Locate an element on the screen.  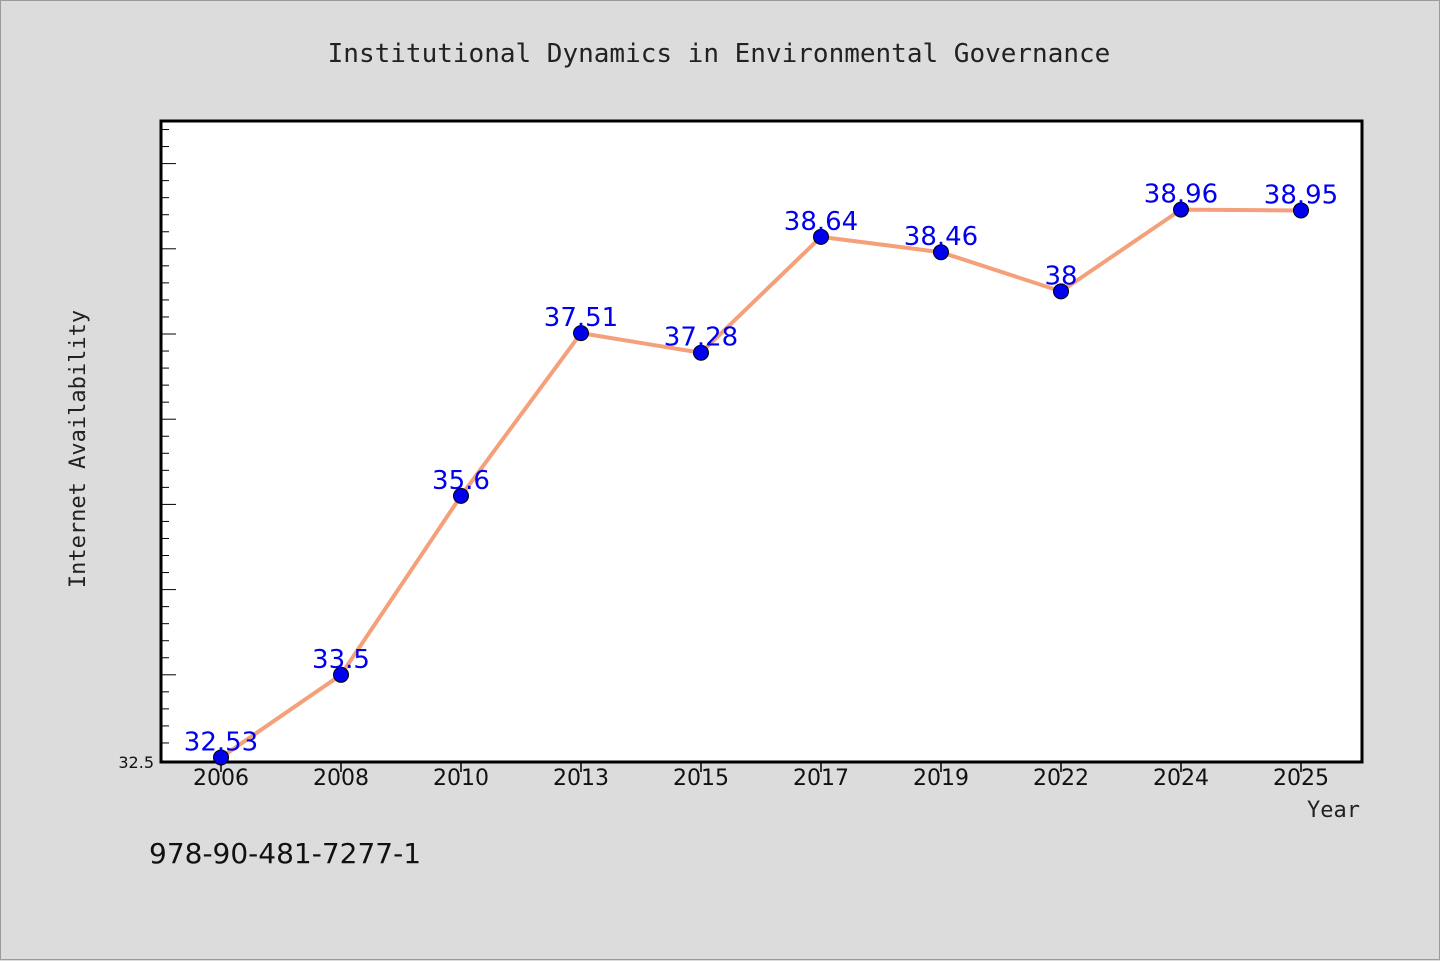
x-tick-label: 2008 is located at coordinates (341, 778).